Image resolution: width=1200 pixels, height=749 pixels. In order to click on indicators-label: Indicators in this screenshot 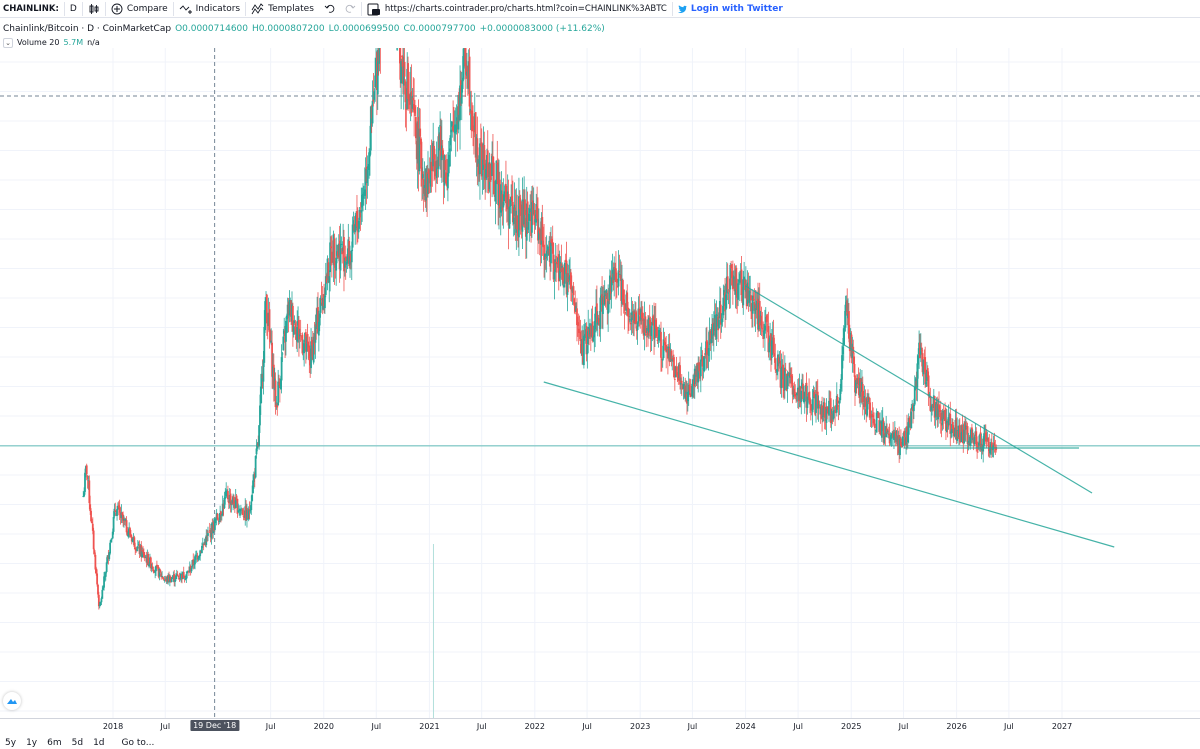, I will do `click(218, 8)`.